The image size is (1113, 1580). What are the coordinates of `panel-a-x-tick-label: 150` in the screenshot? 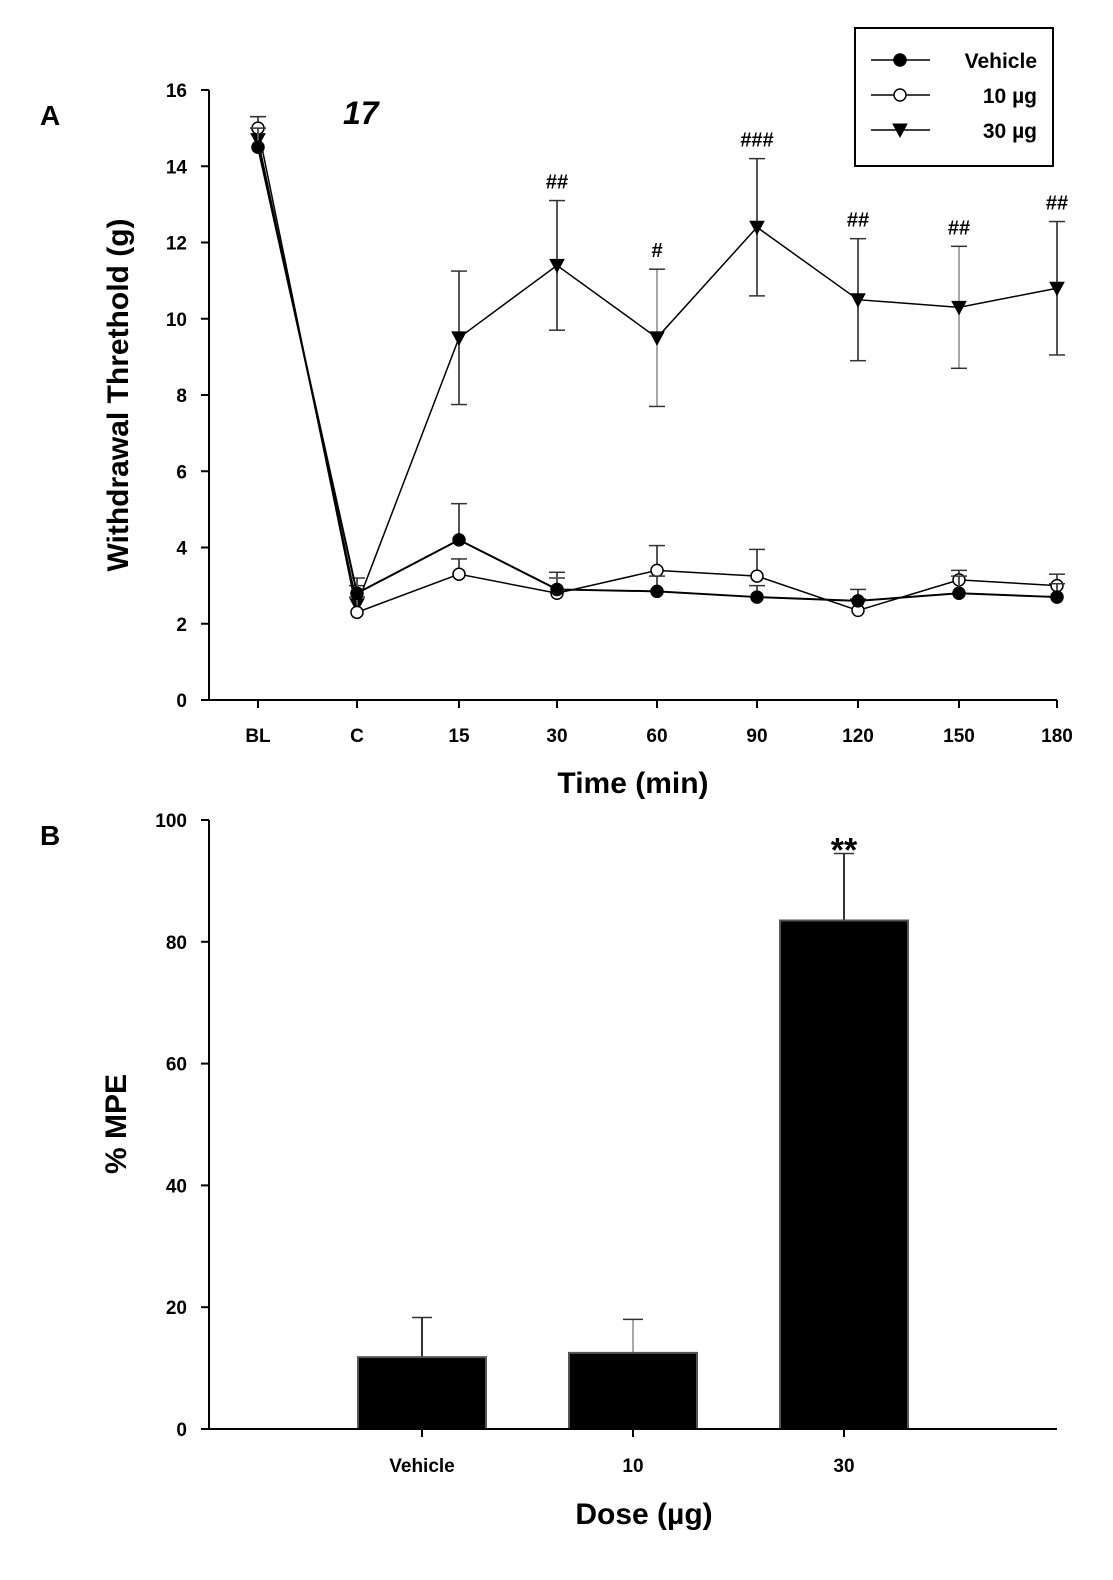 It's located at (959, 736).